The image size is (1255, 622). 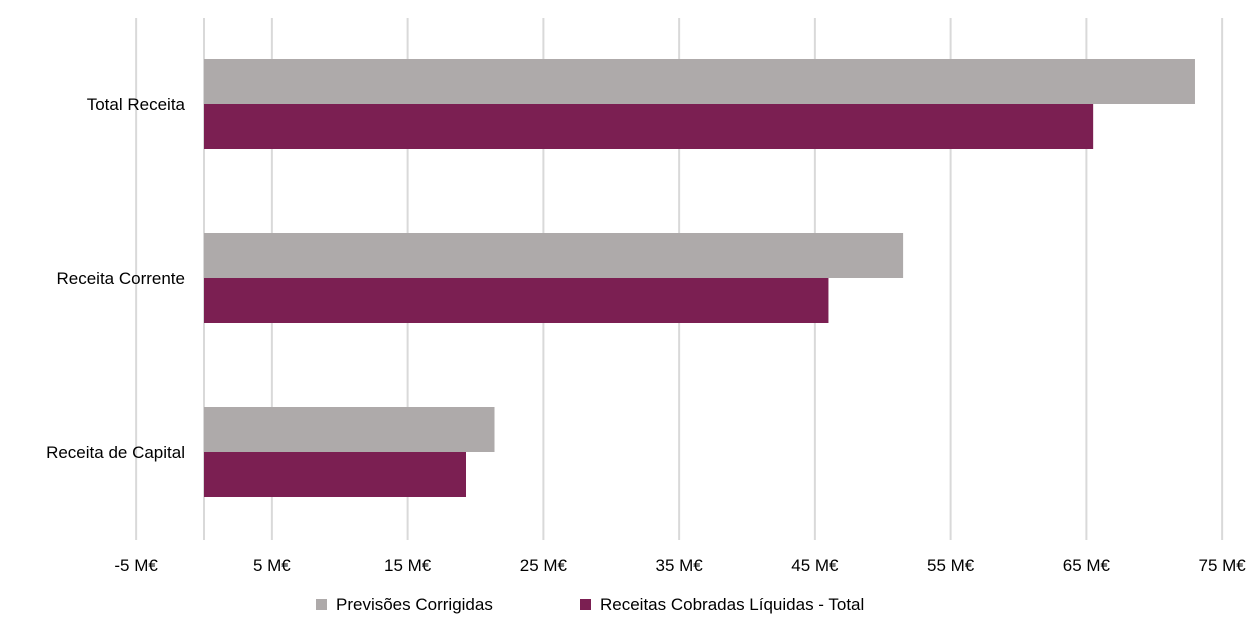 What do you see at coordinates (951, 565) in the screenshot?
I see `x-tick-label: 55 M€` at bounding box center [951, 565].